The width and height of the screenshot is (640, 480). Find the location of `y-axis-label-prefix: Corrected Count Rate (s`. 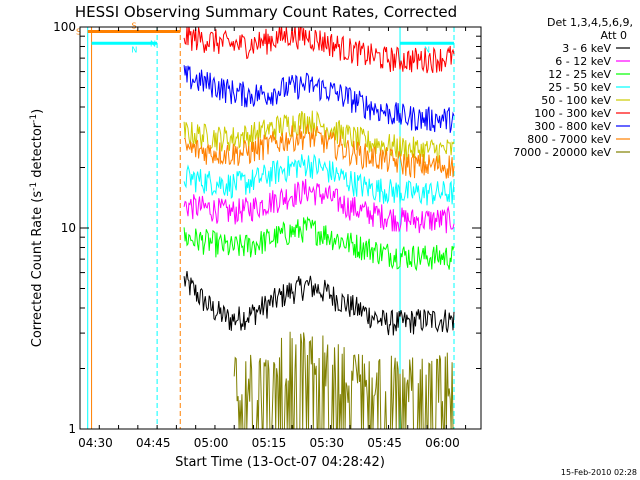

y-axis-label-prefix: Corrected Count Rate (s is located at coordinates (37, 269).